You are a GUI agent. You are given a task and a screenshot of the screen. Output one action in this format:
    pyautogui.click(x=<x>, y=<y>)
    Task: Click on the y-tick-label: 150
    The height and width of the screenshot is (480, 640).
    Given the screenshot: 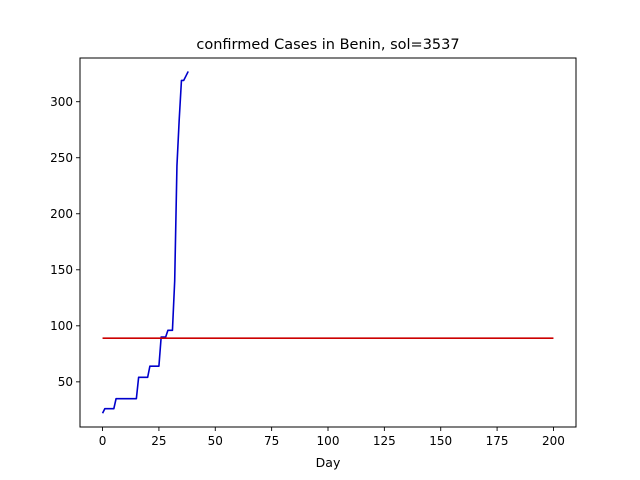 What is the action you would take?
    pyautogui.click(x=61, y=270)
    